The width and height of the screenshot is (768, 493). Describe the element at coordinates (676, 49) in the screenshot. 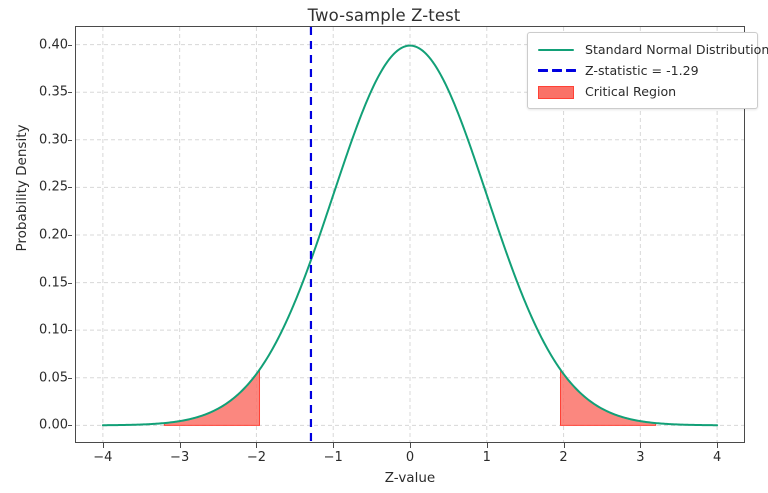

I see `legend-label-distribution: Standard Normal Distribution` at that location.